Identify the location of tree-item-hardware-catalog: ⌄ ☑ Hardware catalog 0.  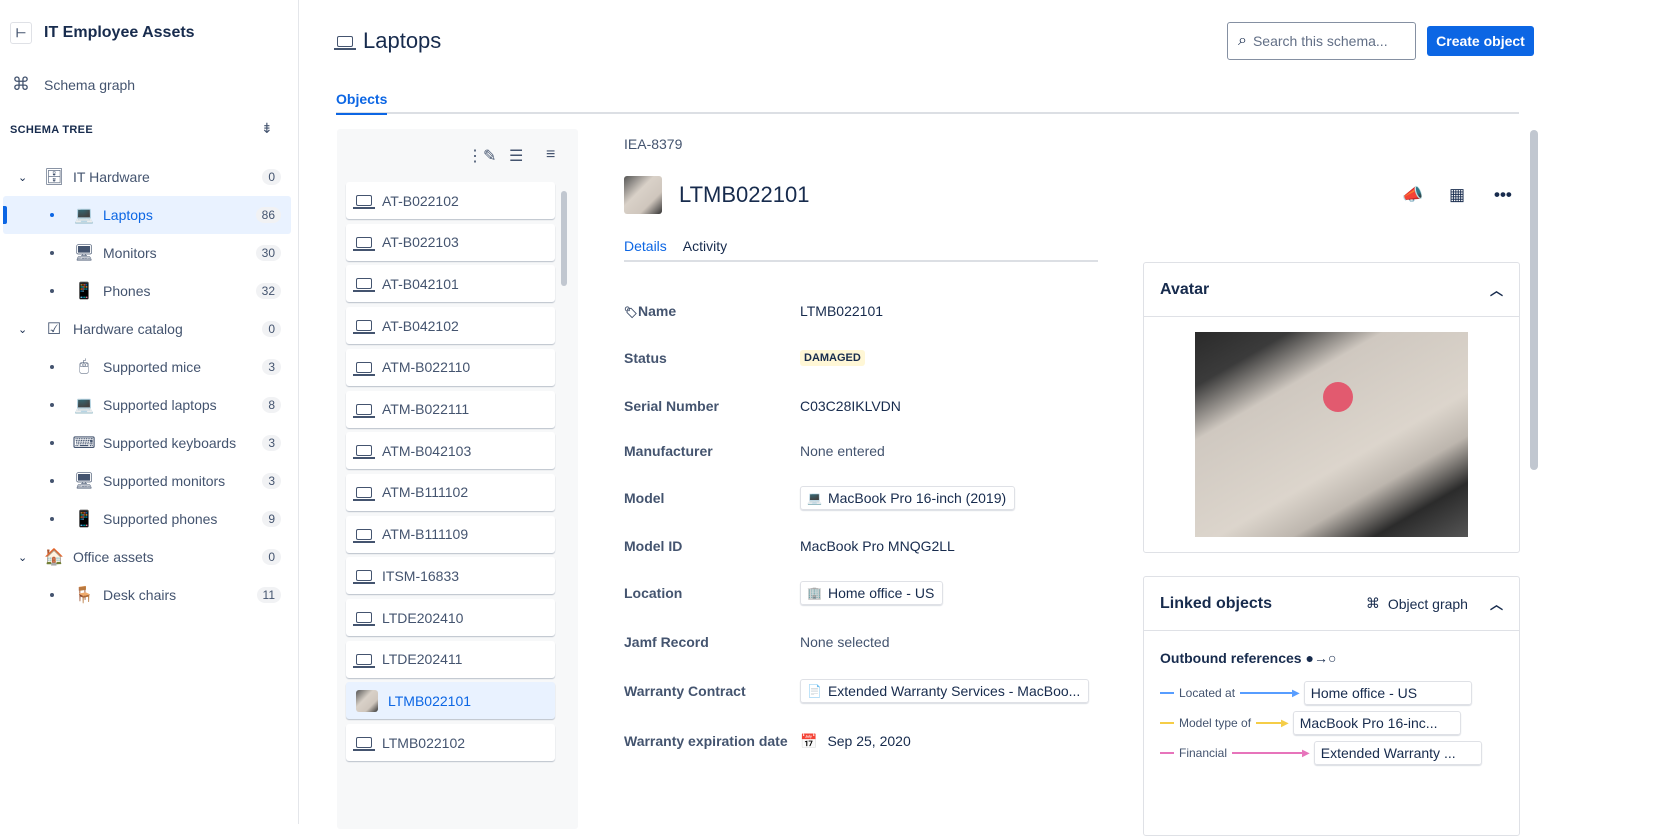
(147, 329).